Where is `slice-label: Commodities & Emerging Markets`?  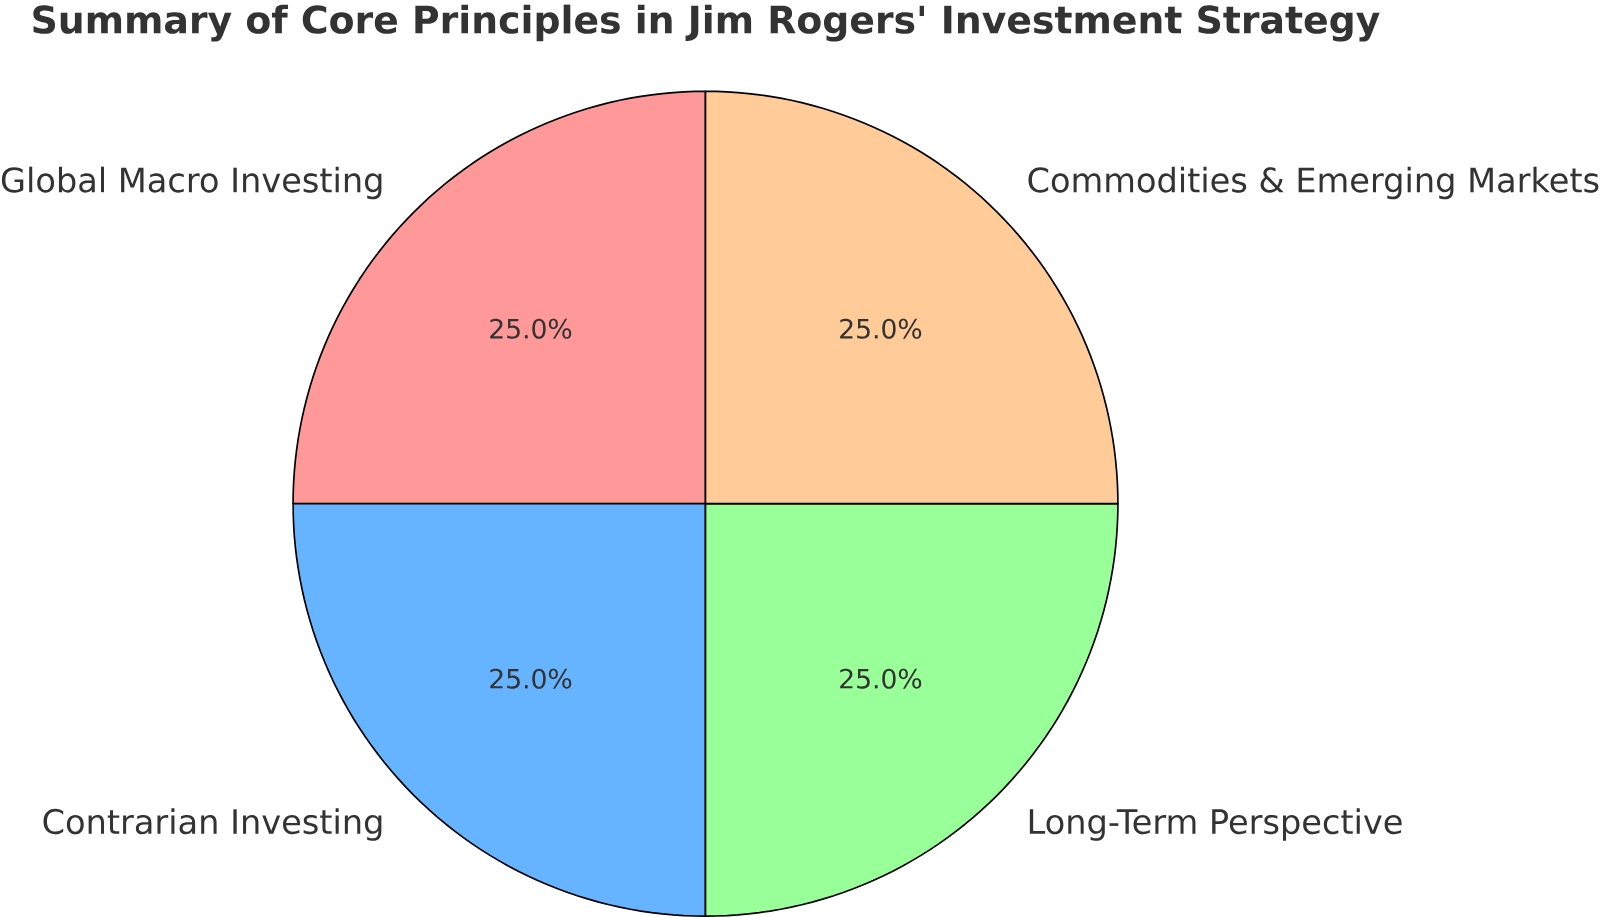 slice-label: Commodities & Emerging Markets is located at coordinates (1313, 183).